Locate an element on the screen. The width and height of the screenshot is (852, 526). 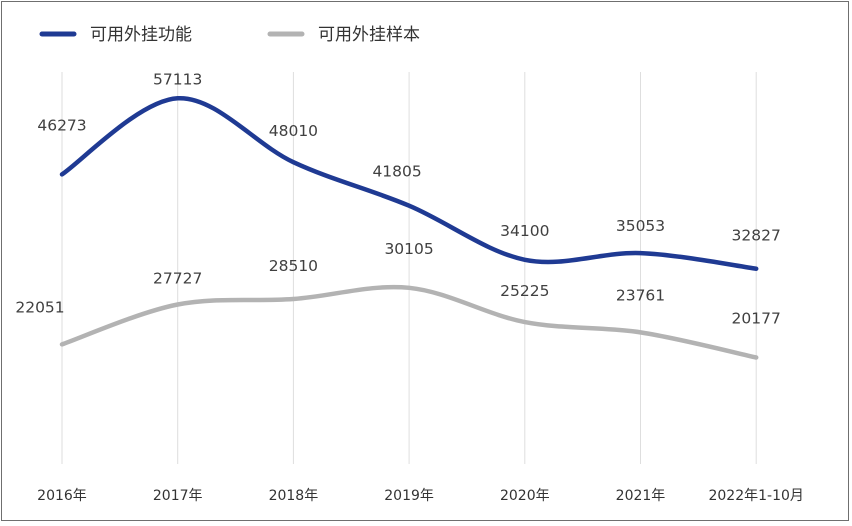
legend: 可用外挂功能 可用外挂样本 is located at coordinates (229, 35).